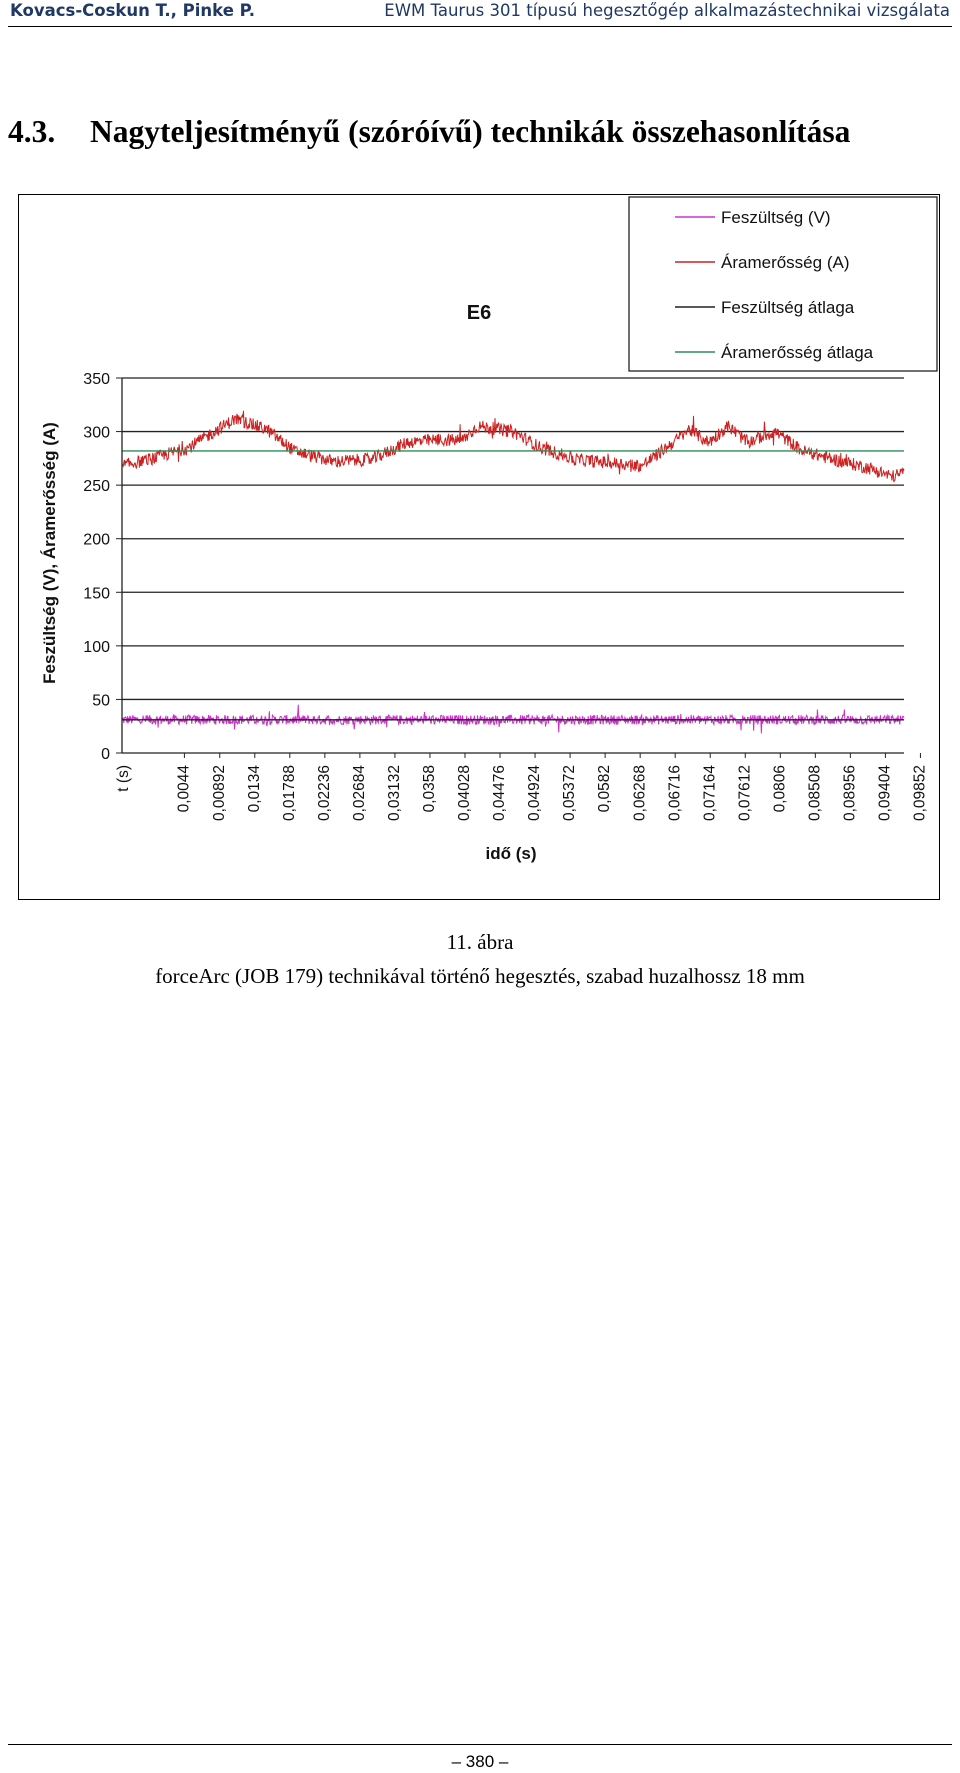  What do you see at coordinates (499, 793) in the screenshot?
I see `x-tick-label: 0,04476` at bounding box center [499, 793].